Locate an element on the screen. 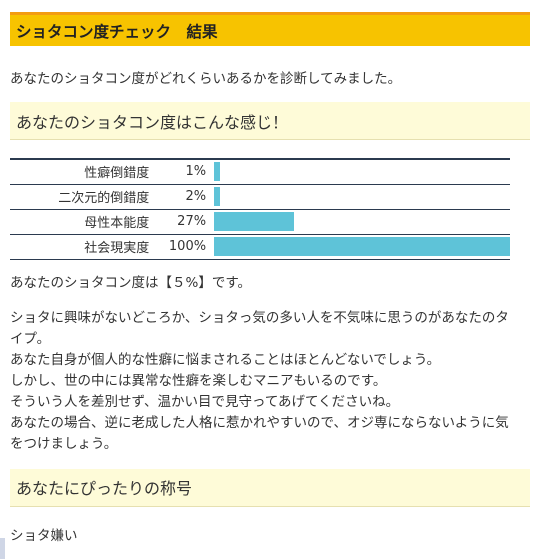 The image size is (545, 559). stat-row: 性癖倒錯度 1% is located at coordinates (260, 171).